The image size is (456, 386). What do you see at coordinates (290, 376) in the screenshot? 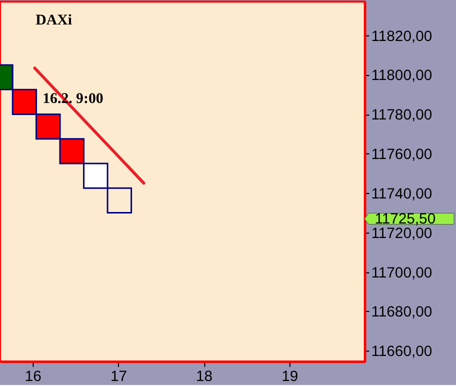
I see `x-tick-label: 19` at bounding box center [290, 376].